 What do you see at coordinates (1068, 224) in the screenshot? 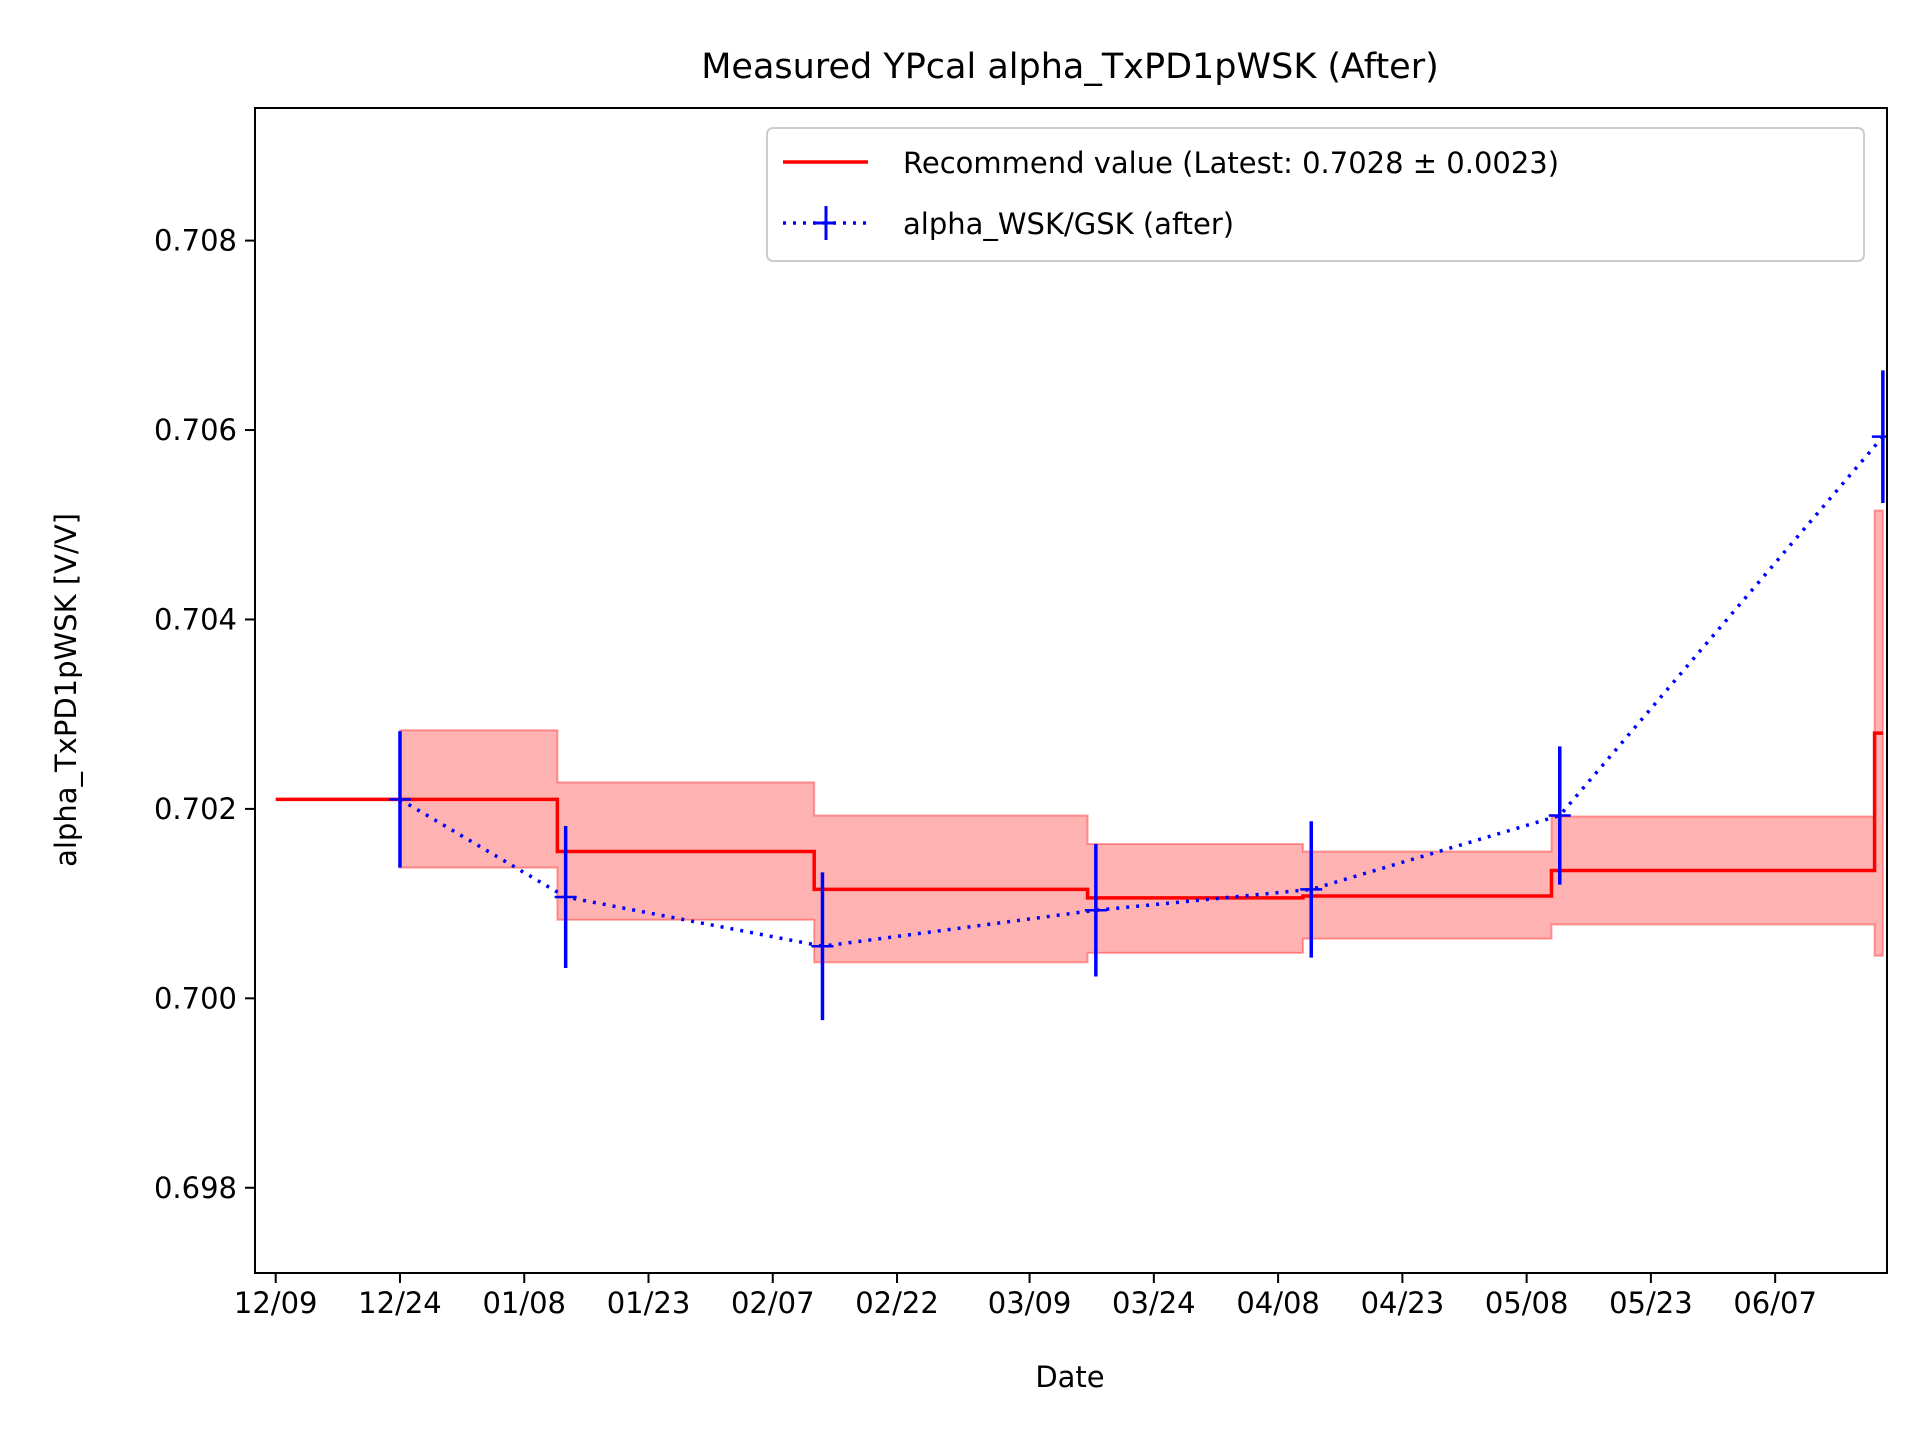
I see `legend-label-measured: alpha_WSK/GSK (after)` at bounding box center [1068, 224].